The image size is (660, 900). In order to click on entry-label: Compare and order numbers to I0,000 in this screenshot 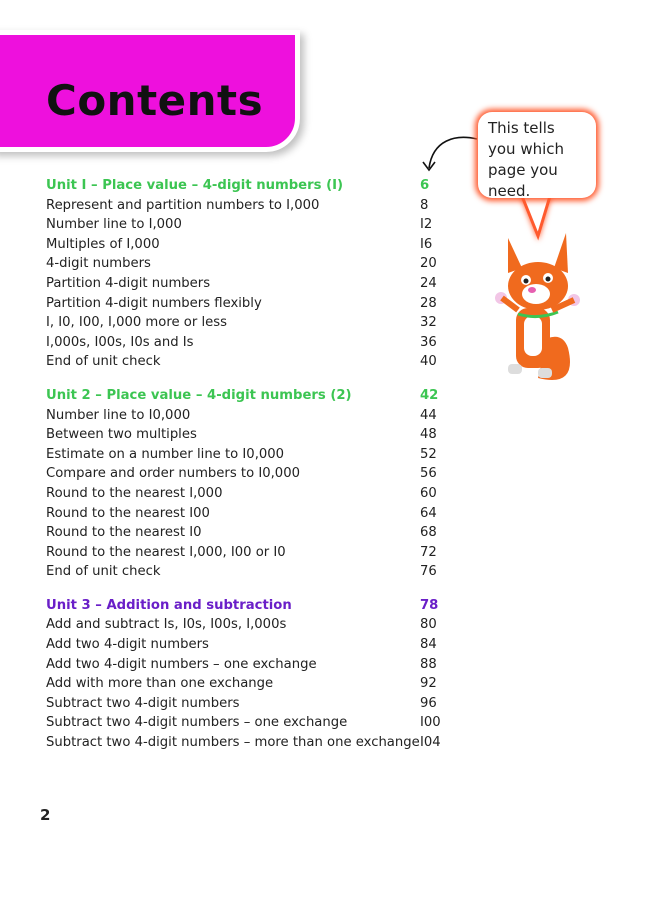, I will do `click(173, 474)`.